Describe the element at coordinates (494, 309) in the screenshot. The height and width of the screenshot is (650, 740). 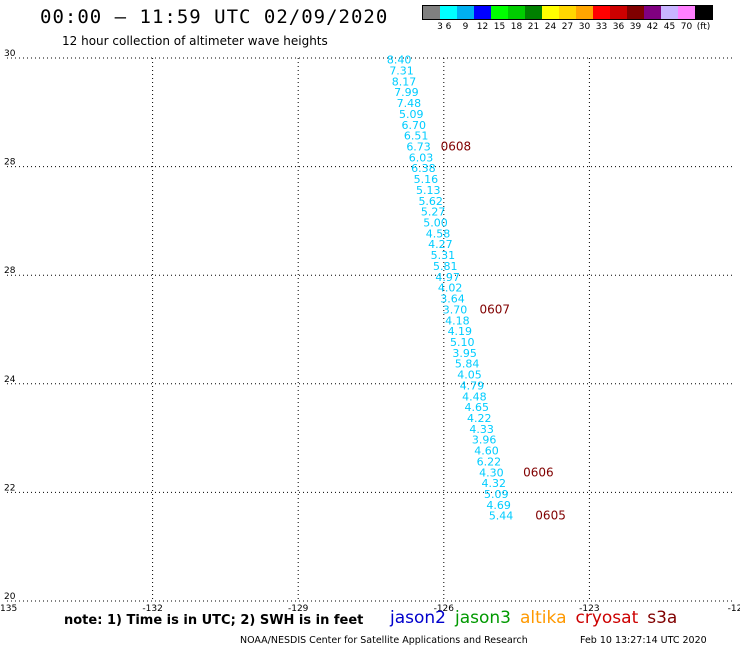
I see `time-label: 0607` at that location.